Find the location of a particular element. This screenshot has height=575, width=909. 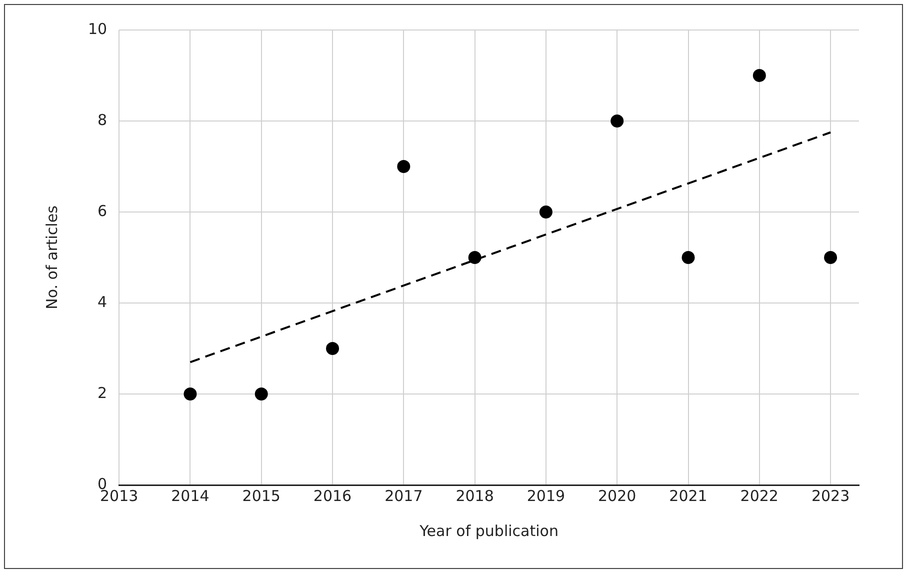

x-tick-label: 2023 is located at coordinates (830, 495).